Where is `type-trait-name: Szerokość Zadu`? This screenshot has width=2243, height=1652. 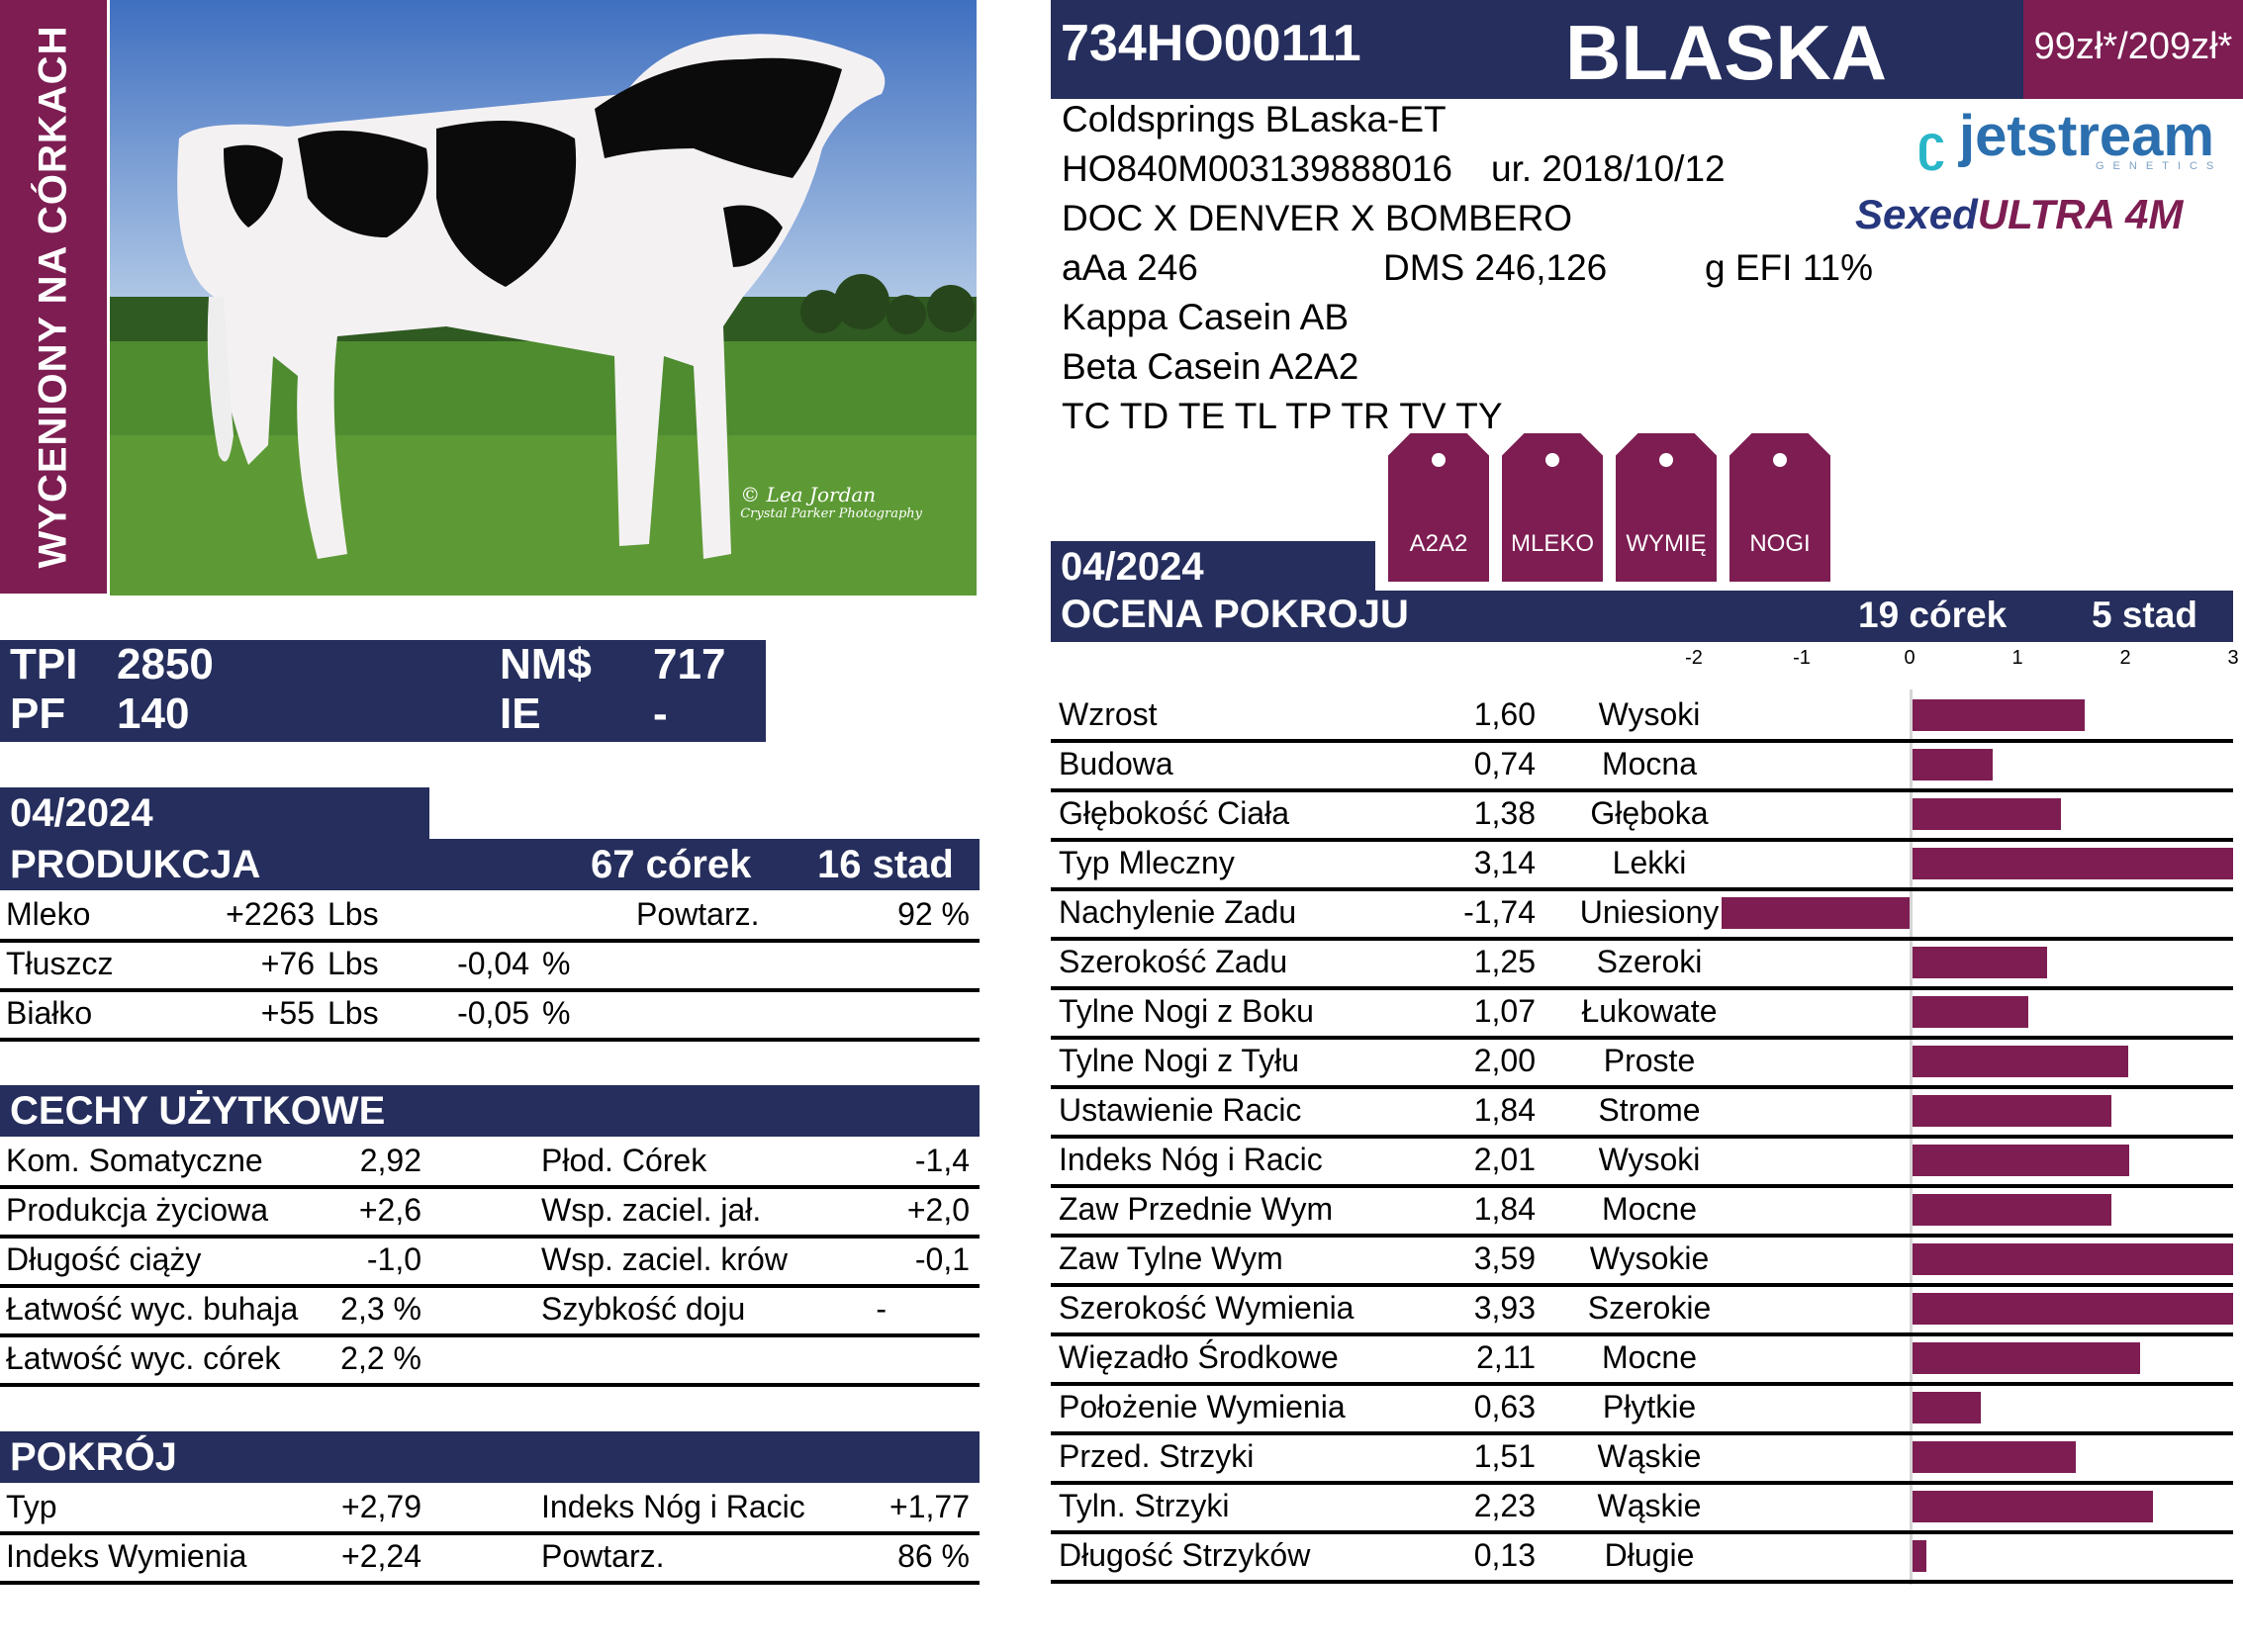
type-trait-name: Szerokość Zadu is located at coordinates (1173, 962).